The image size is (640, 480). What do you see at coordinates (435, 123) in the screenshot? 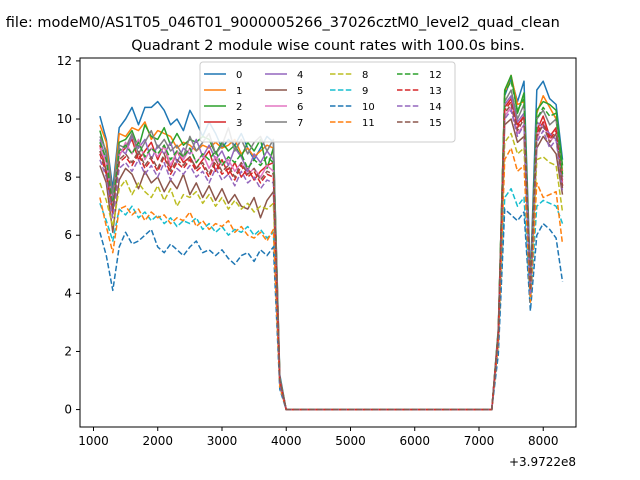
I see `legend-label-15: 15` at bounding box center [435, 123].